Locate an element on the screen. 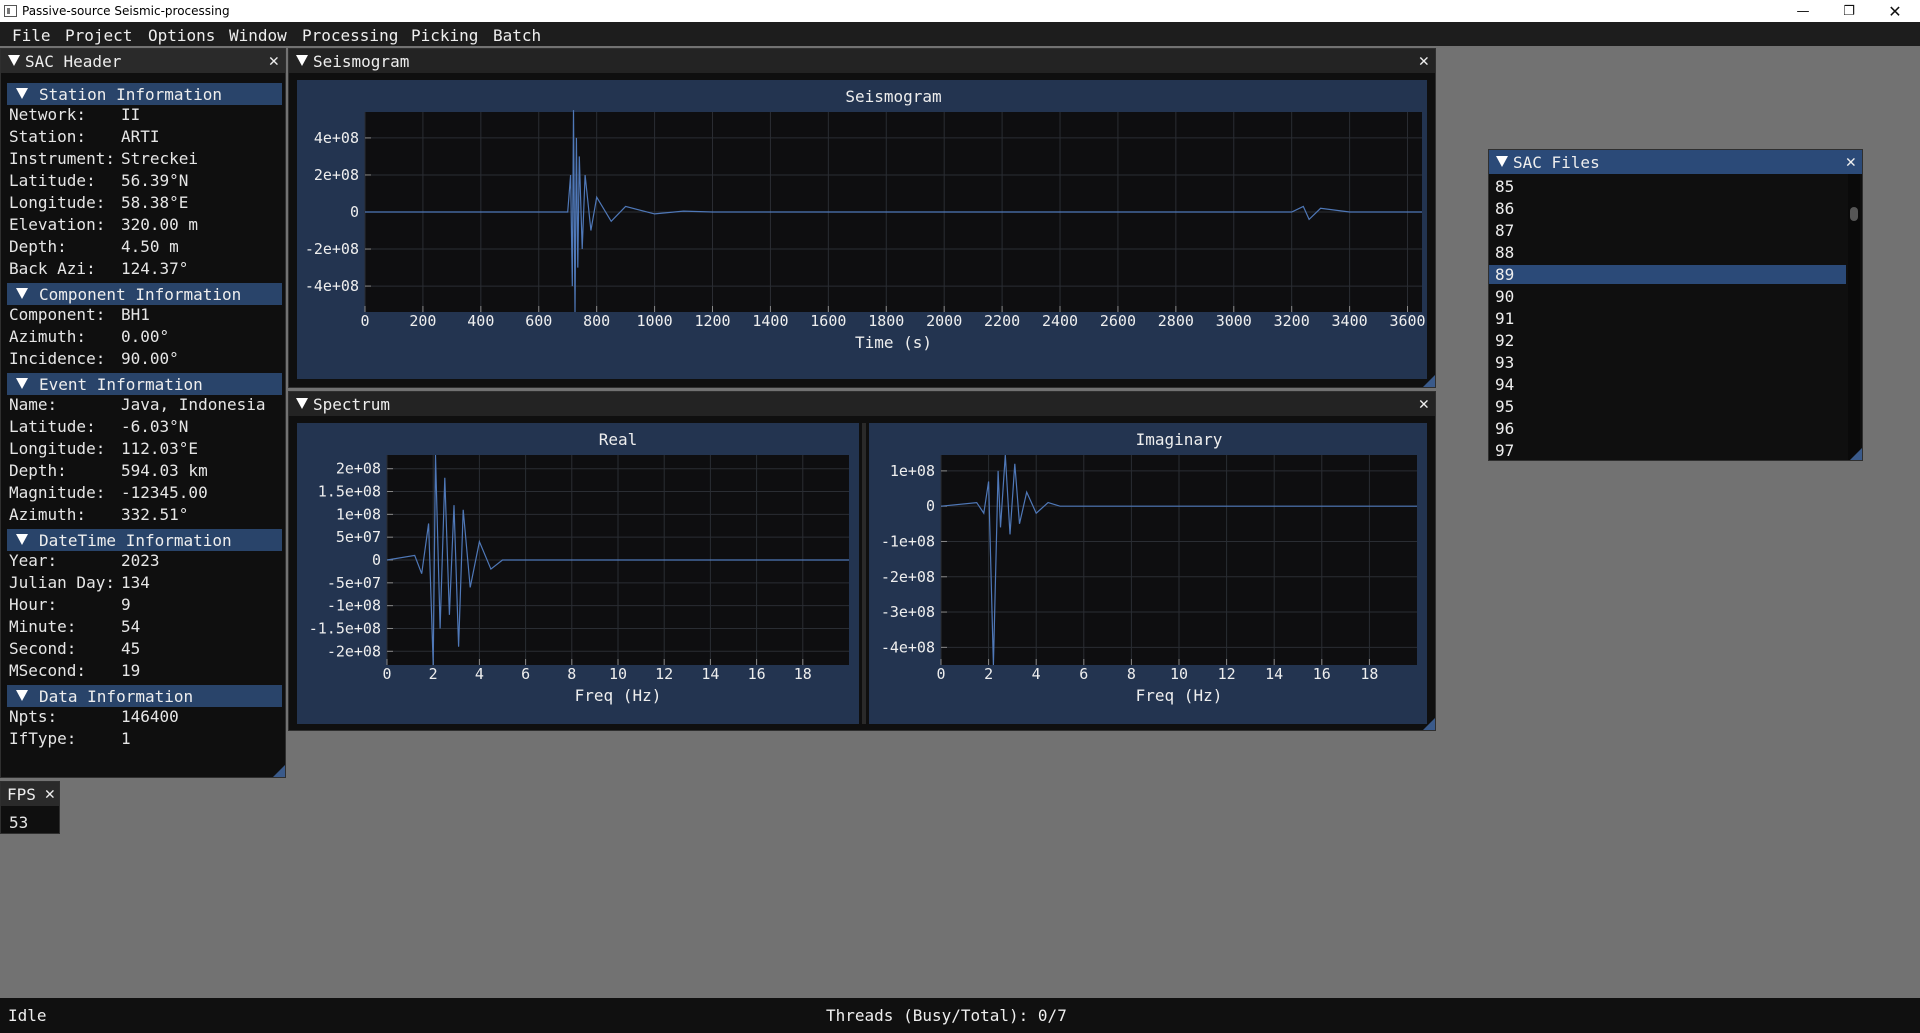  fps-titlebar: FPS ✕ is located at coordinates (30, 794).